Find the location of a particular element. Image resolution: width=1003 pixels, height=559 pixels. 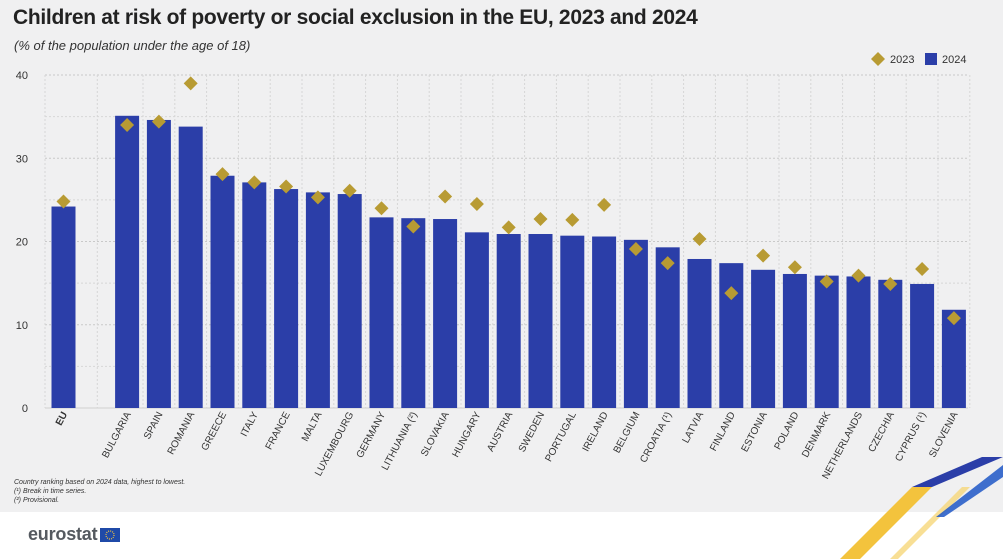

legend-swatch-2024 is located at coordinates (931, 59).